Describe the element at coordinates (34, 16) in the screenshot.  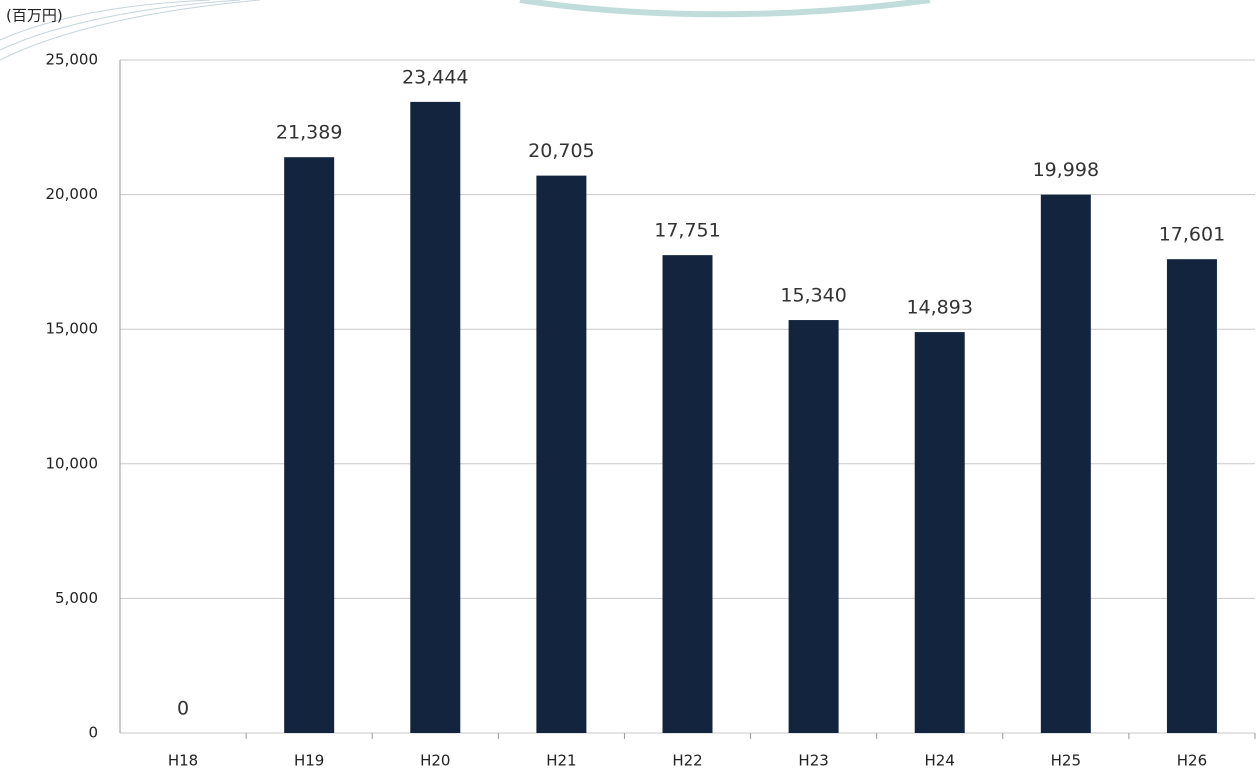
I see `y-unit-label: (百万円)` at that location.